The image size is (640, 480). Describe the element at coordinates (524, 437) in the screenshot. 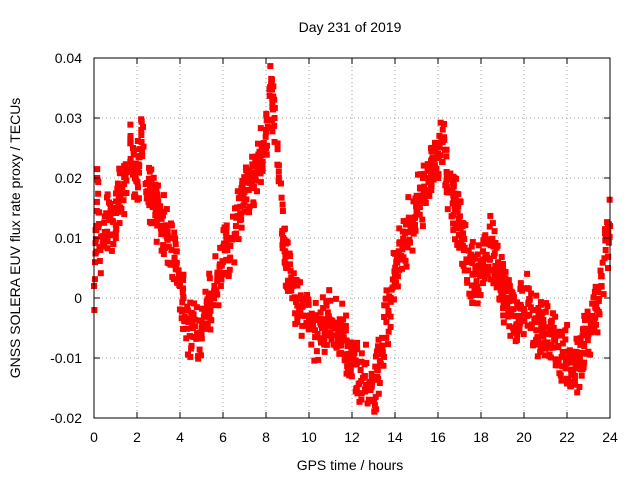

I see `x-tick-label: 20` at that location.